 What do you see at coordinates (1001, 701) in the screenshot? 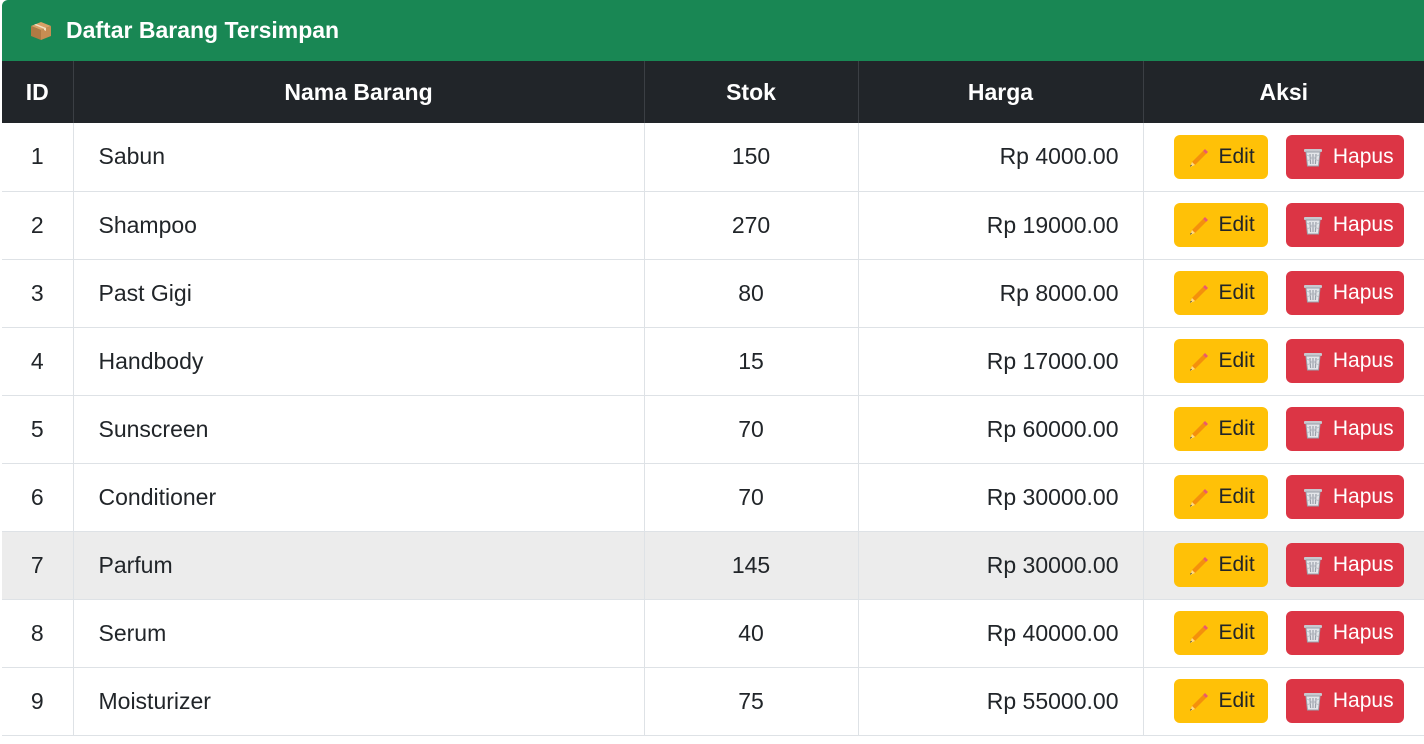
I see `cell-harga: Rp 55000.00` at bounding box center [1001, 701].